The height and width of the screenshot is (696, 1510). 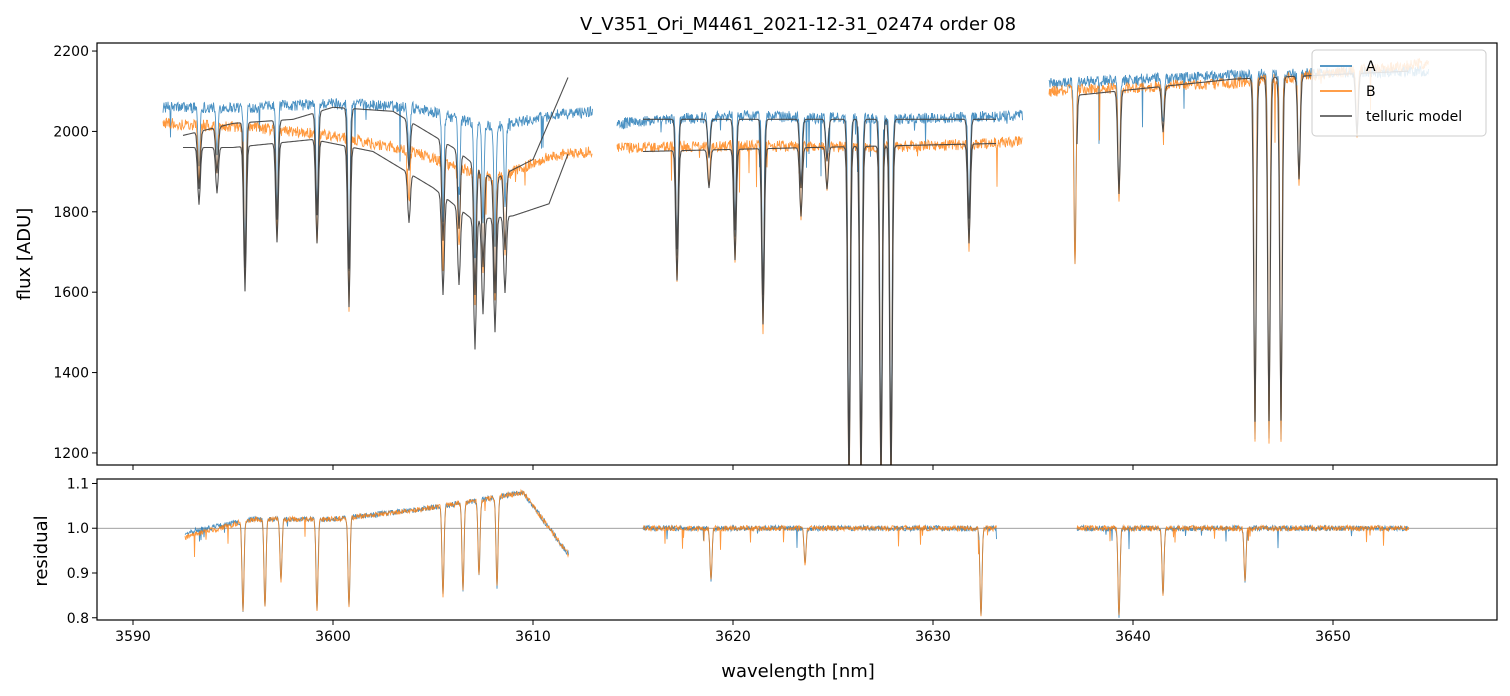 I want to click on bot-y-tick-label: 1.0, so click(x=78, y=529).